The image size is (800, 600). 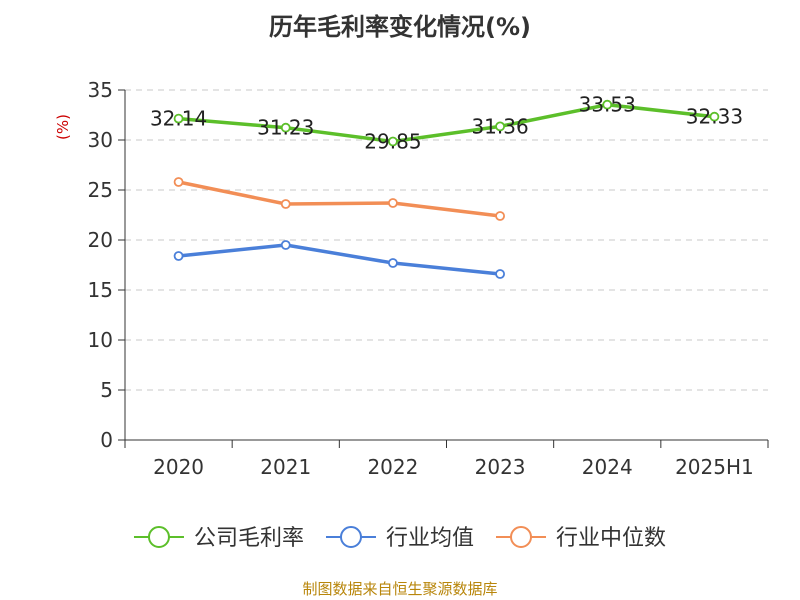 I want to click on x-tick-label: 2020, so click(x=178, y=467).